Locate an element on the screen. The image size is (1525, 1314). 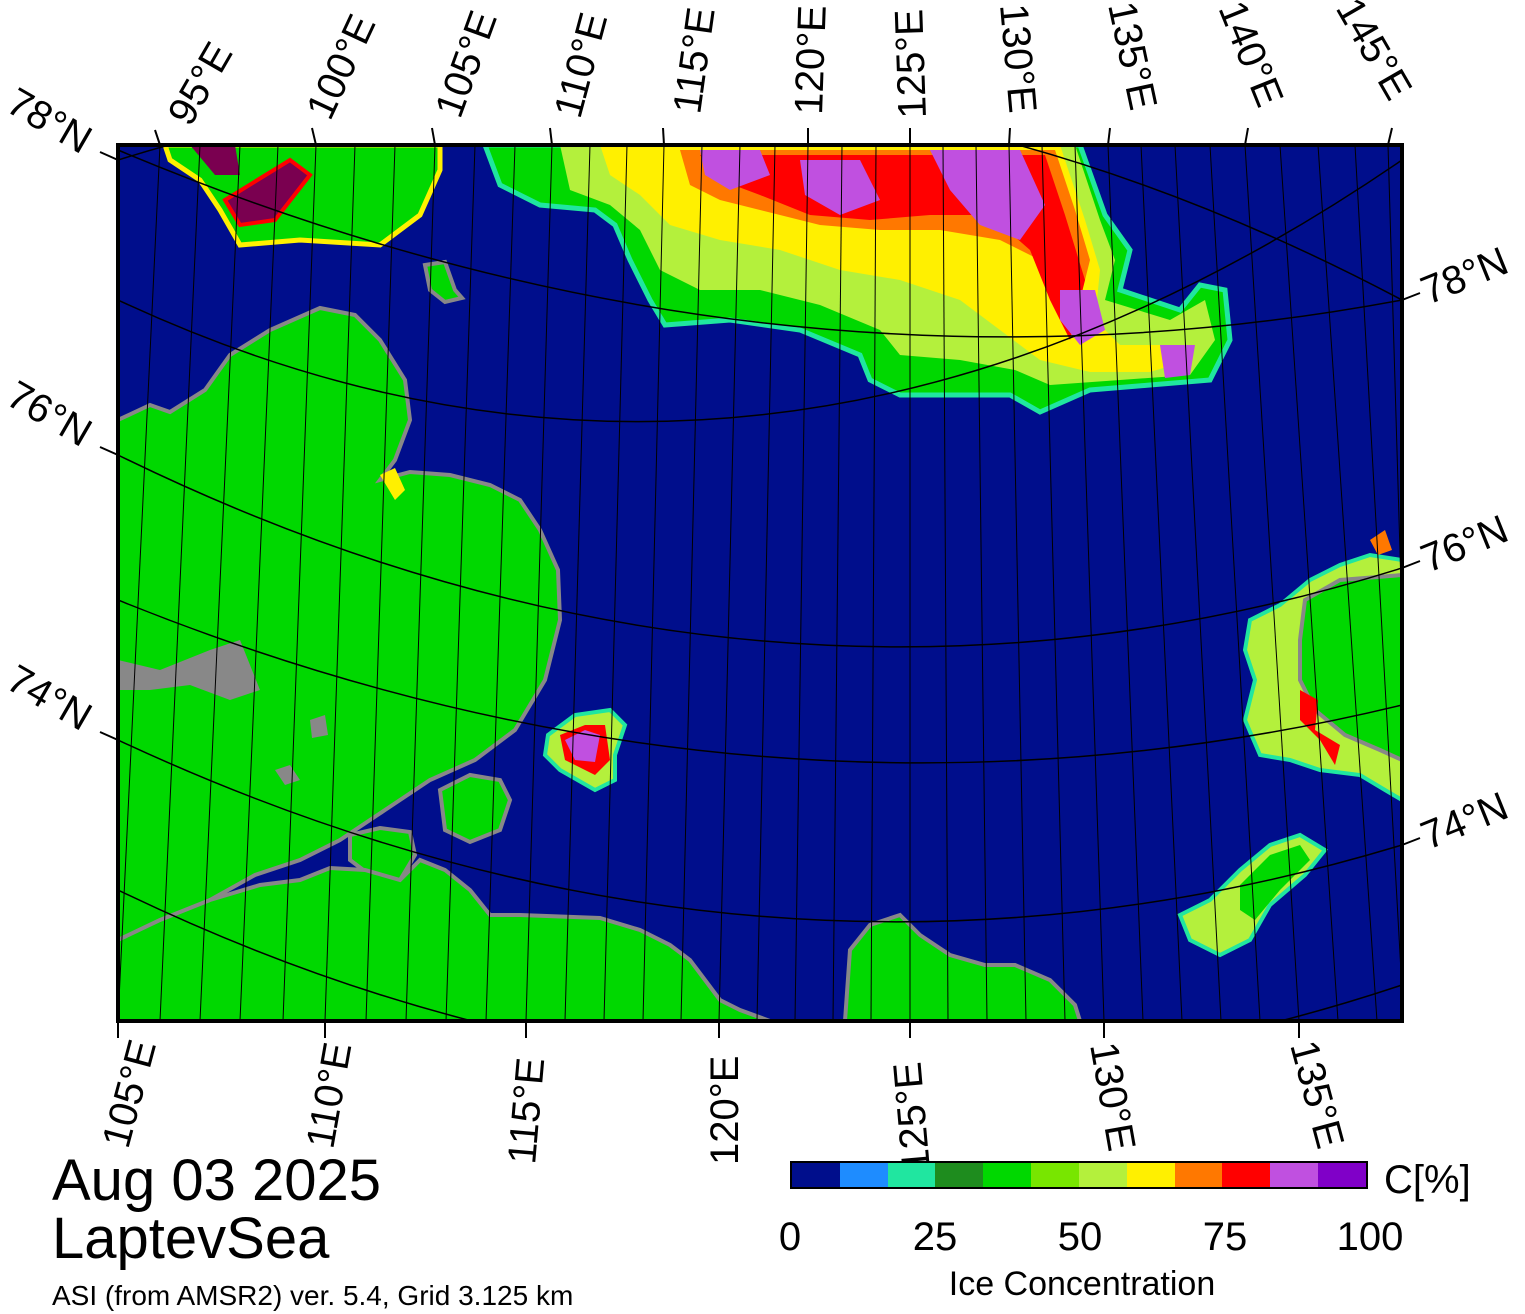
colorbar-tick-label: 75 is located at coordinates (1225, 1237).